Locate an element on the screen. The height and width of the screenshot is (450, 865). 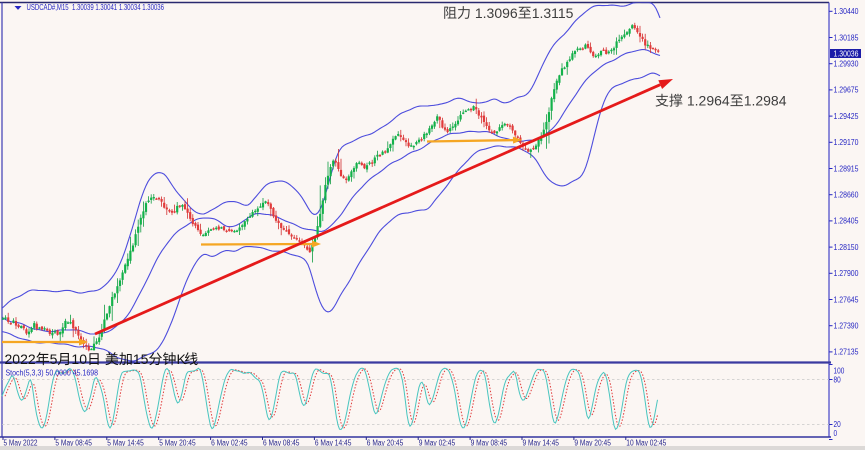
svg-text: 1.27390 is located at coordinates (847, 326).